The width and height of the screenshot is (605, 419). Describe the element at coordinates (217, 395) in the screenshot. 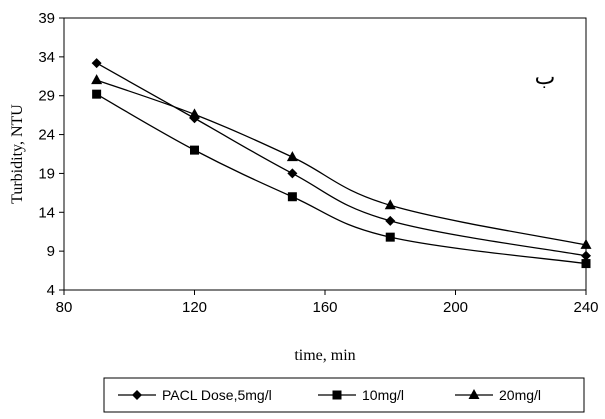

I see `legend-label-1: PACL Dose,5mg/l` at that location.